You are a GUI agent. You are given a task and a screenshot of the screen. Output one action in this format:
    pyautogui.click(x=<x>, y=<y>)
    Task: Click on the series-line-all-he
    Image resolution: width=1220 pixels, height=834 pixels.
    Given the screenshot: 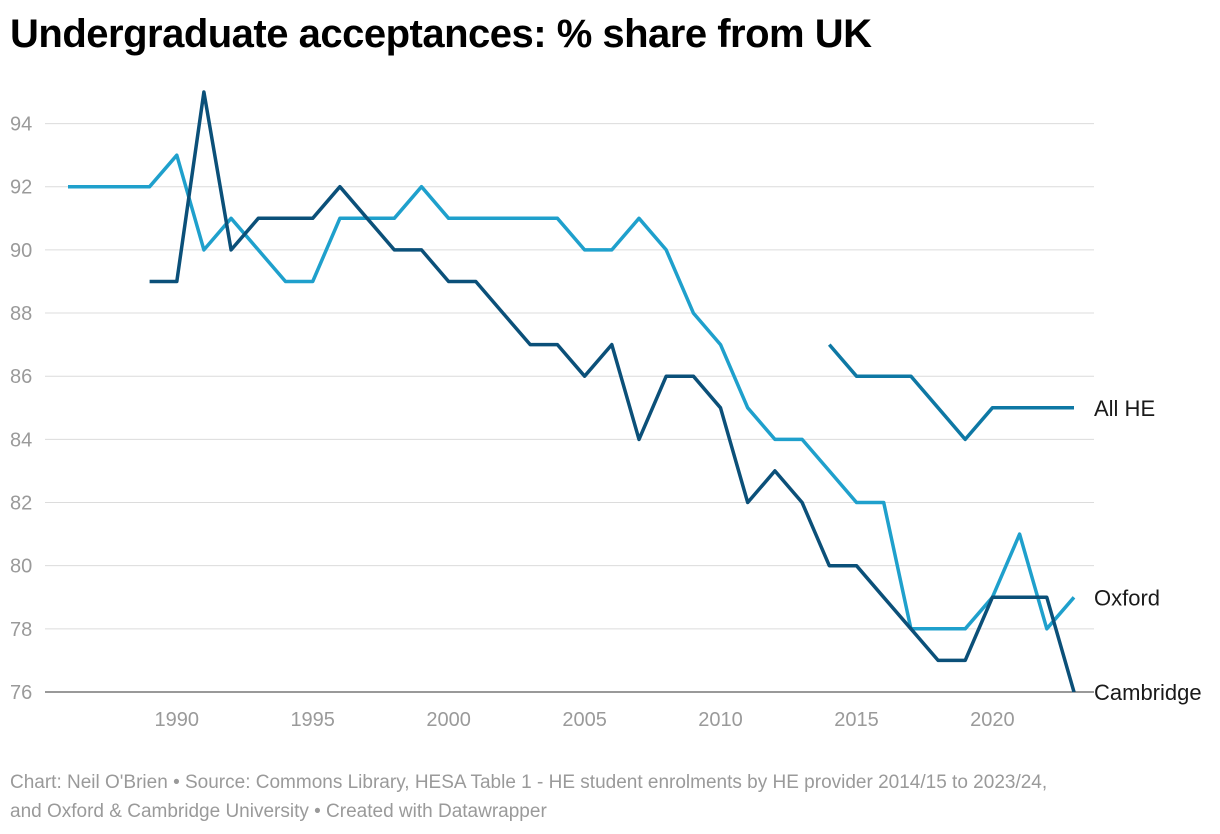 What is the action you would take?
    pyautogui.click(x=950, y=392)
    